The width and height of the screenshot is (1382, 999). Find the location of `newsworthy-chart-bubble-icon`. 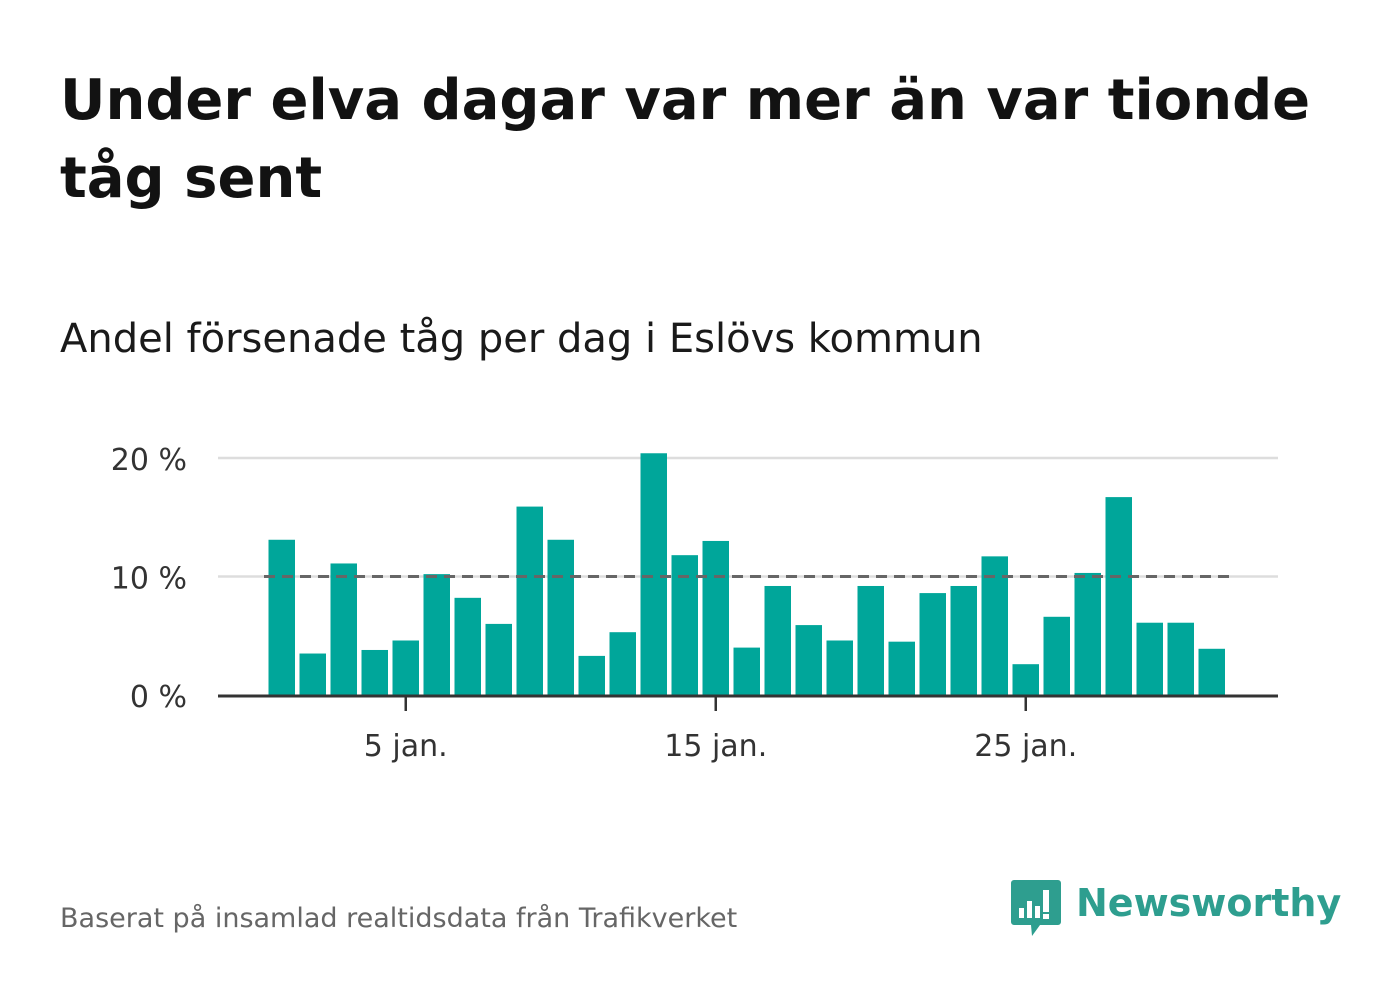

newsworthy-chart-bubble-icon is located at coordinates (1036, 908).